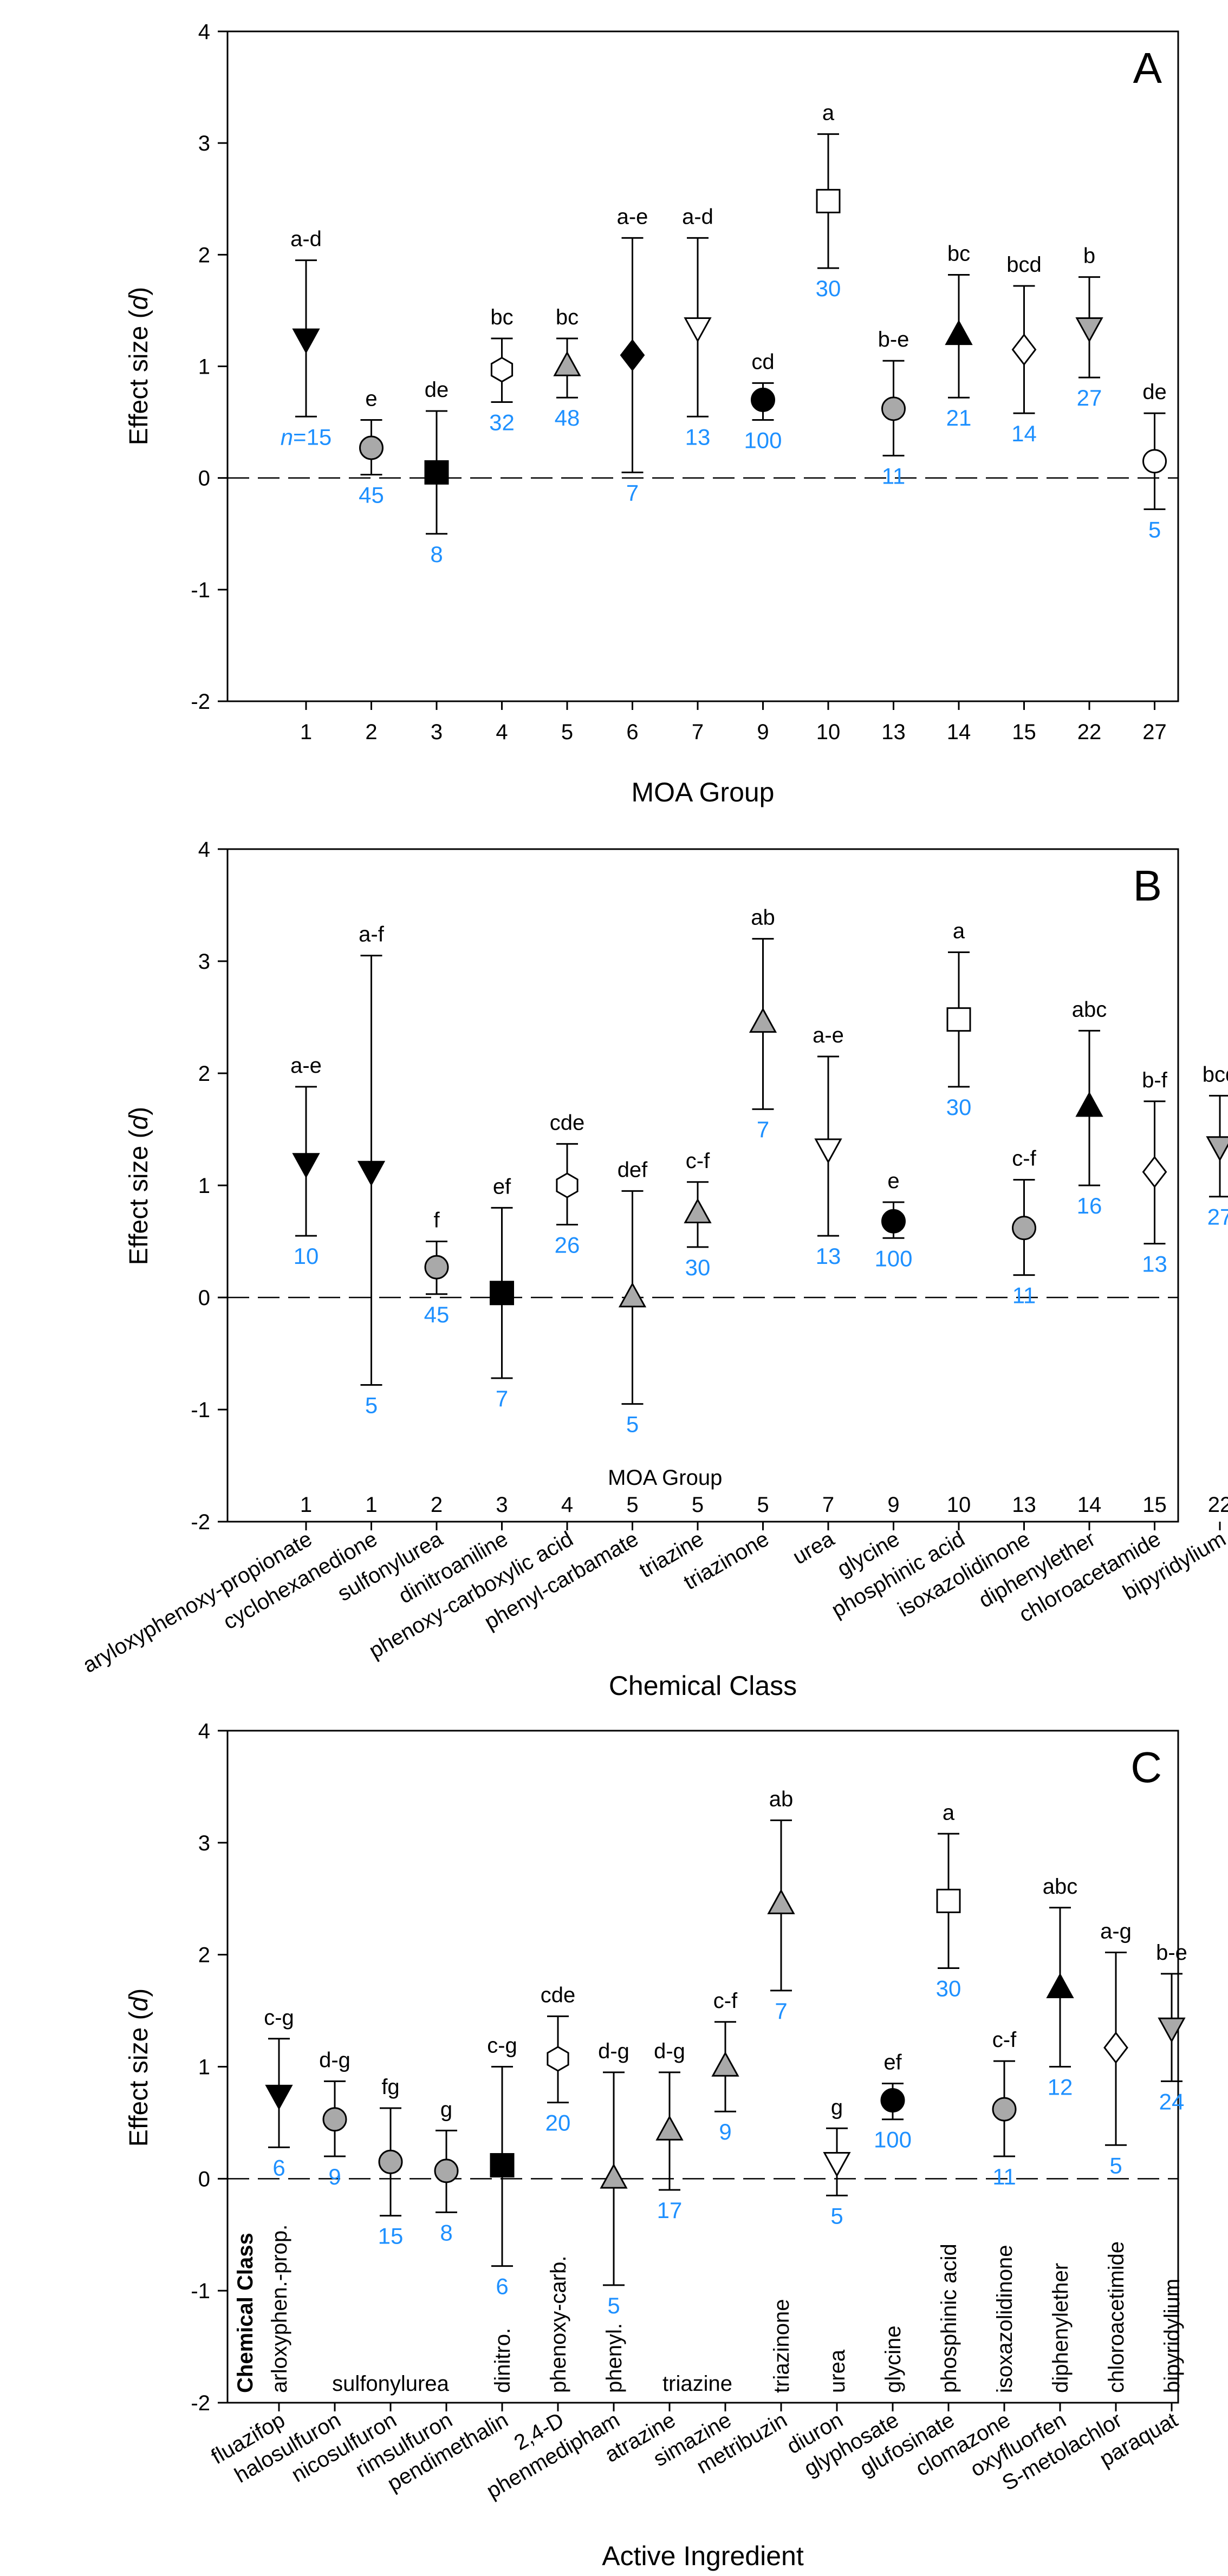  What do you see at coordinates (279, 2309) in the screenshot?
I see `chemical-class-label: arloxyphen.-prop.` at bounding box center [279, 2309].